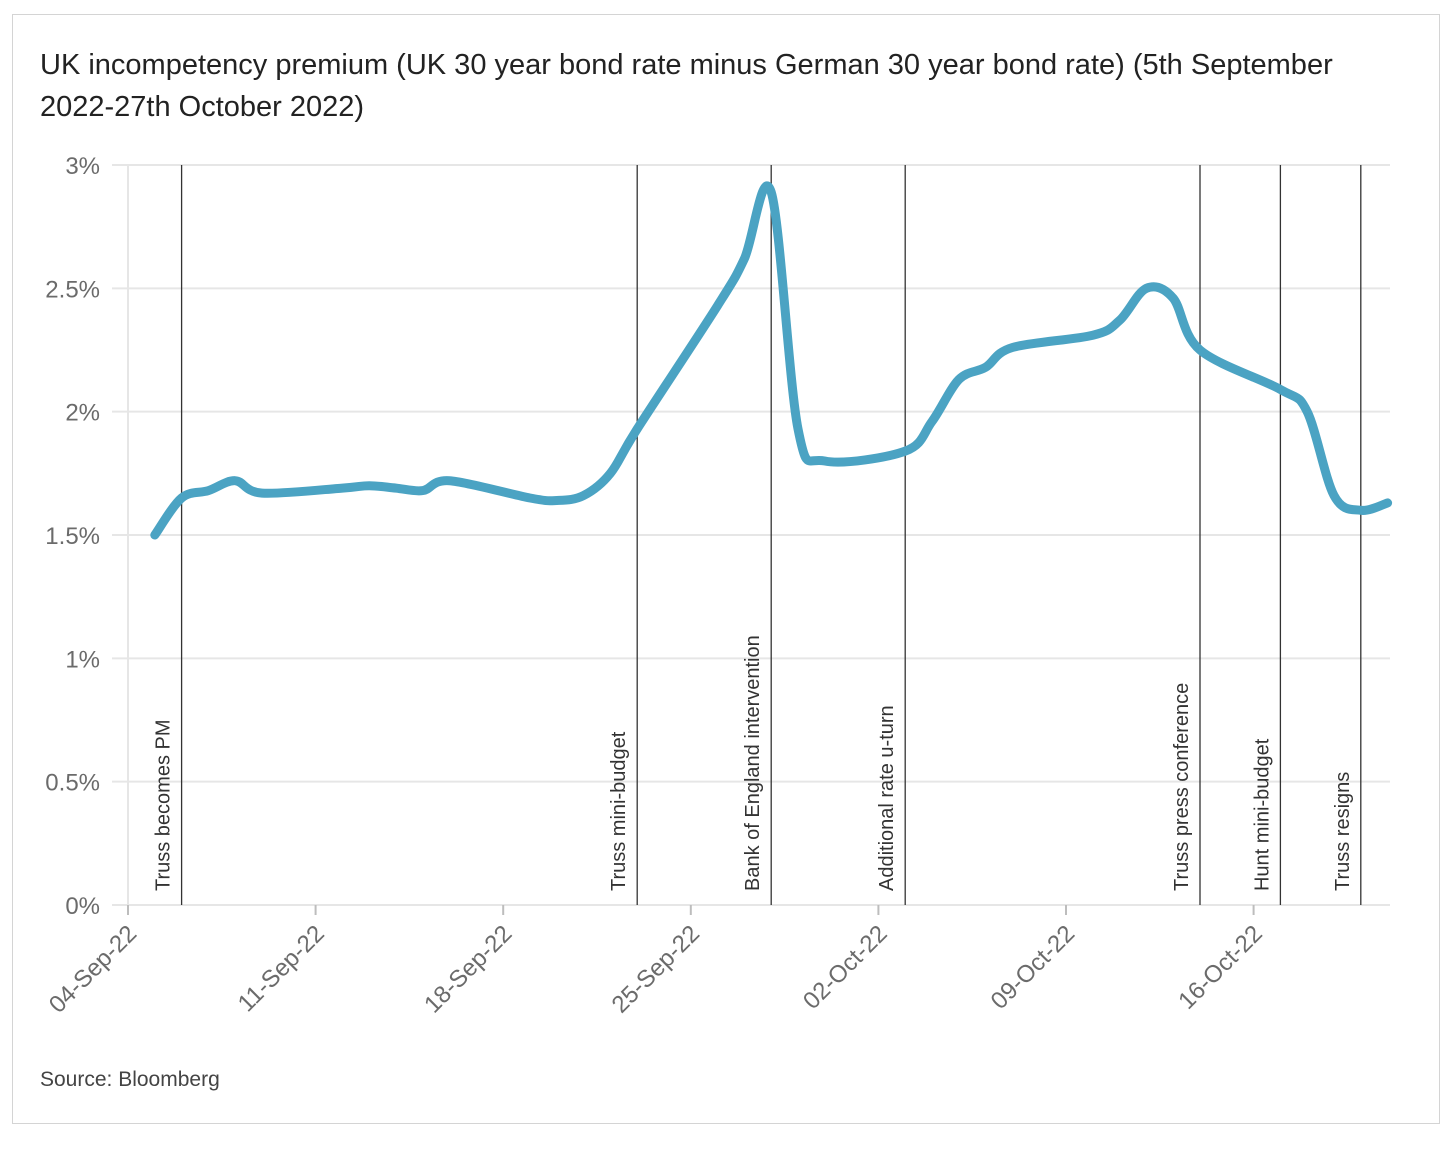 This screenshot has width=1456, height=1156. What do you see at coordinates (82, 413) in the screenshot?
I see `y-tick-label: 2%` at bounding box center [82, 413].